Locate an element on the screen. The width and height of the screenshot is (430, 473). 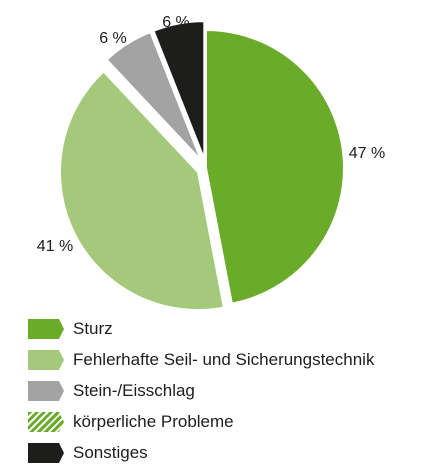
slice-label-stein-eisschlag: 6 % is located at coordinates (113, 38).